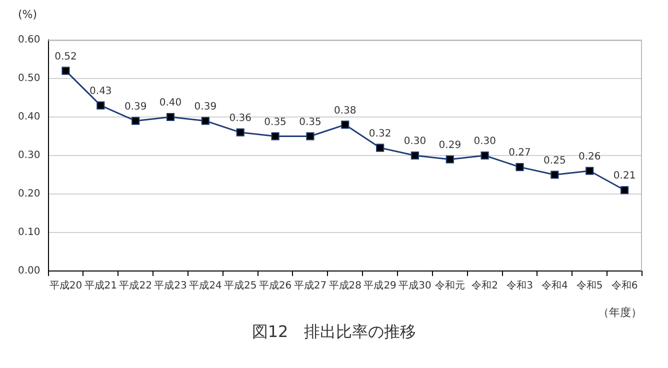  I want to click on x-tick-label: 平成25, so click(240, 286).